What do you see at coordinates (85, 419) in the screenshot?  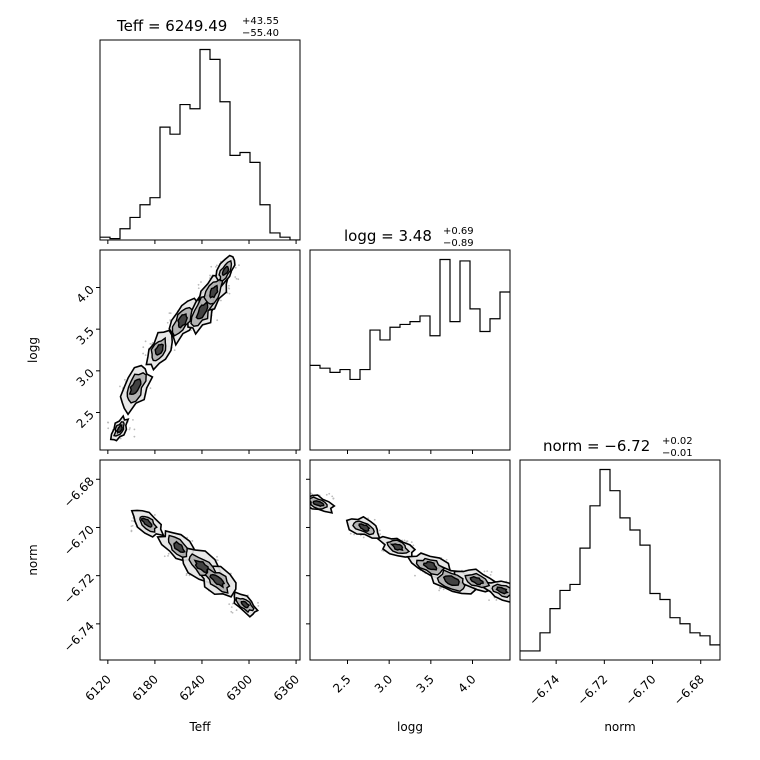 I see `y-tick-label: 2.5` at bounding box center [85, 419].